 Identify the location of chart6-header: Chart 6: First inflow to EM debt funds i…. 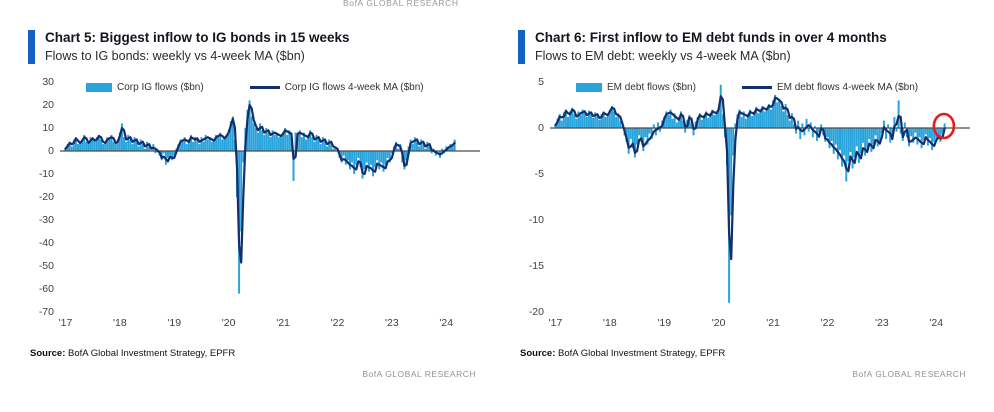
(744, 47).